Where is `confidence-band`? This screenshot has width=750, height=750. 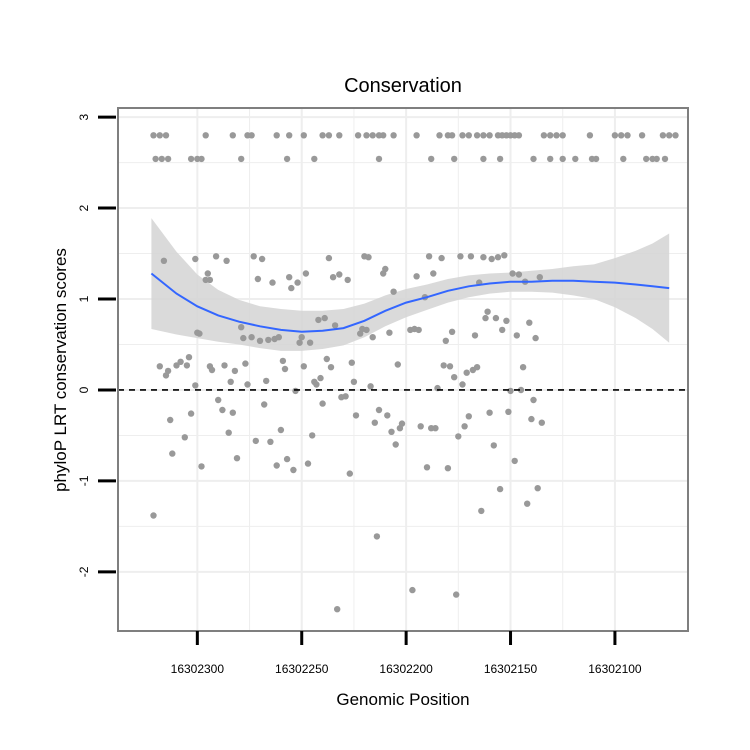 confidence-band is located at coordinates (410, 284).